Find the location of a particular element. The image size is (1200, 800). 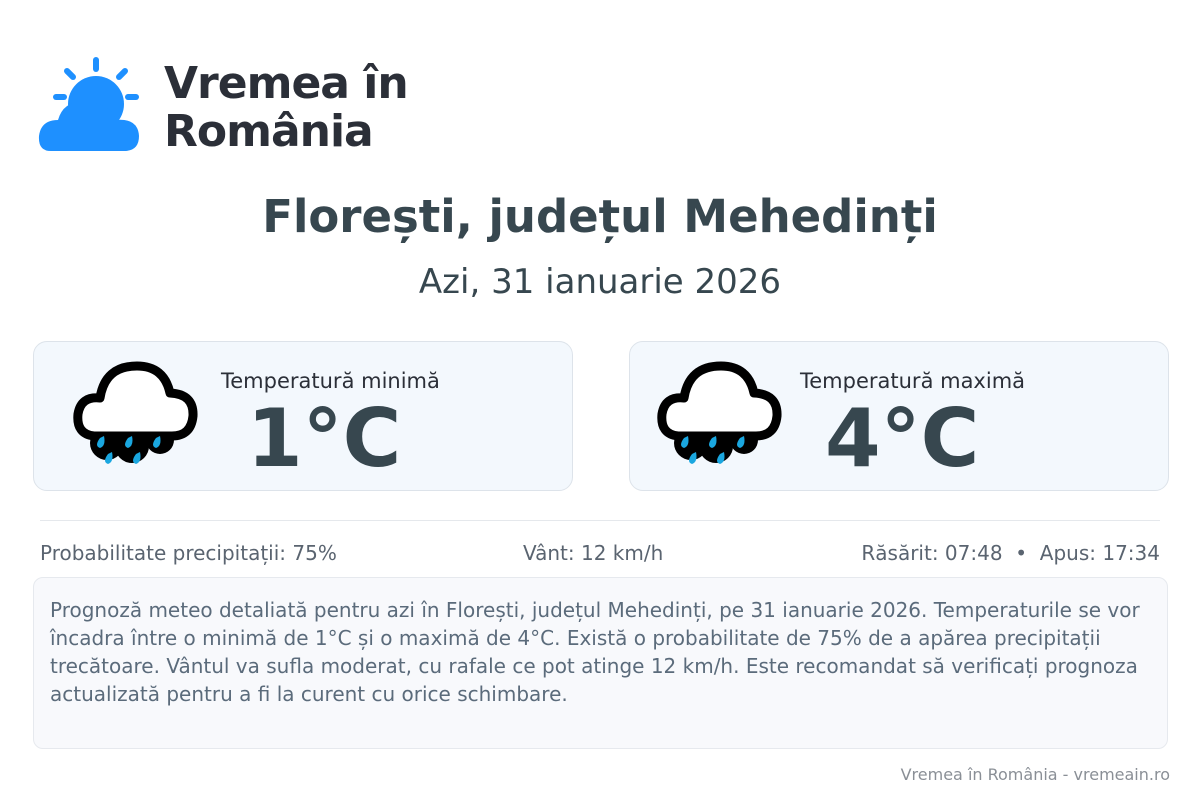

page-subtitle: Azi, 31 ianuarie 2026 is located at coordinates (600, 282).